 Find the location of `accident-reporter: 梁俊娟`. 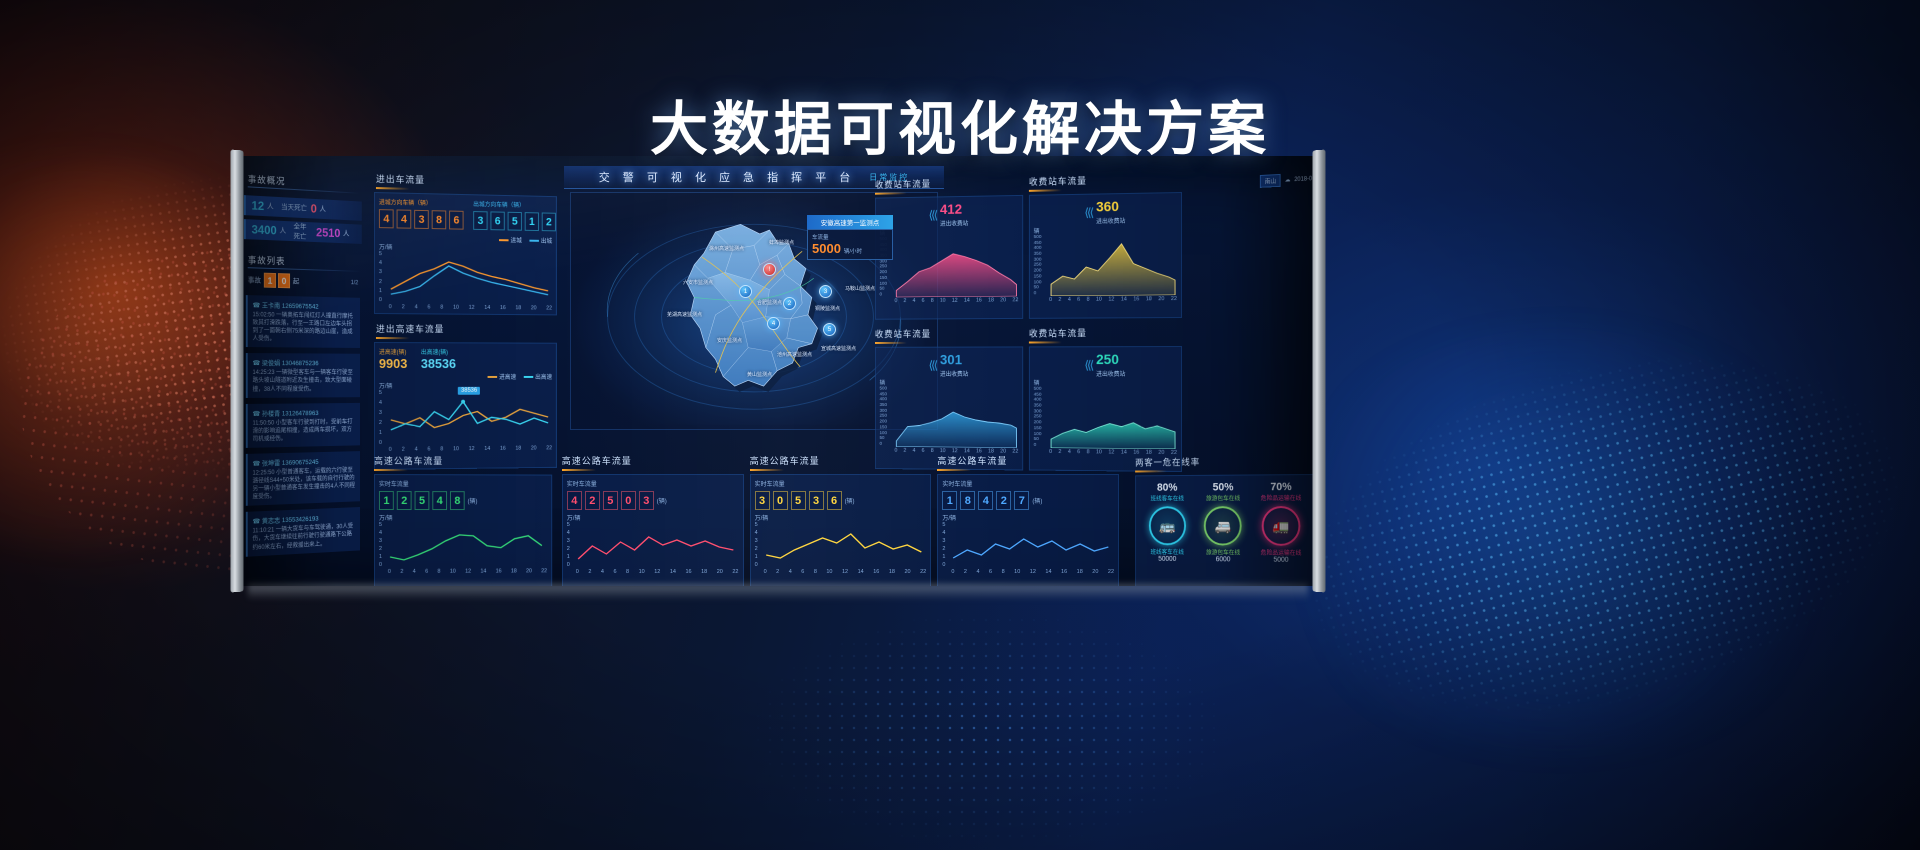

accident-reporter: 梁俊娟 is located at coordinates (271, 364).